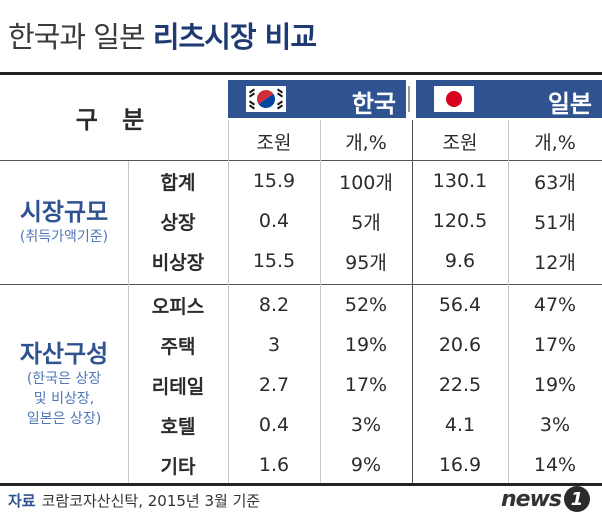  What do you see at coordinates (460, 345) in the screenshot?
I see `jp-value-cell: 20.6` at bounding box center [460, 345].